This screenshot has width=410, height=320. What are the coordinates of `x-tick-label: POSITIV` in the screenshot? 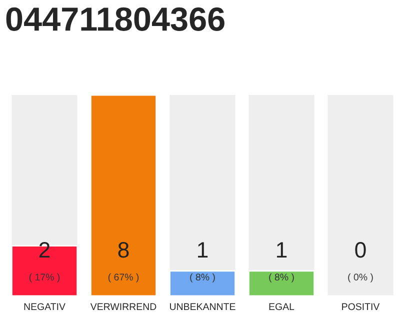 It's located at (361, 306).